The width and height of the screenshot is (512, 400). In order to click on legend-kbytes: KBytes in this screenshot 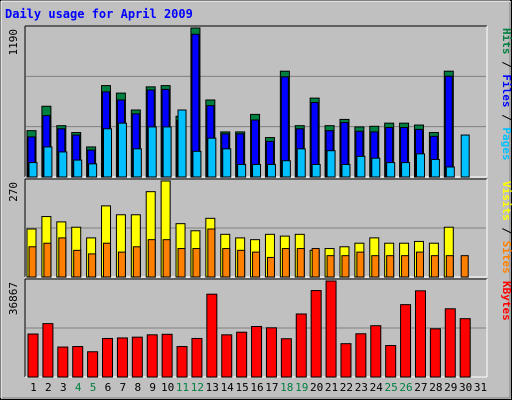, I will do `click(506, 301)`.